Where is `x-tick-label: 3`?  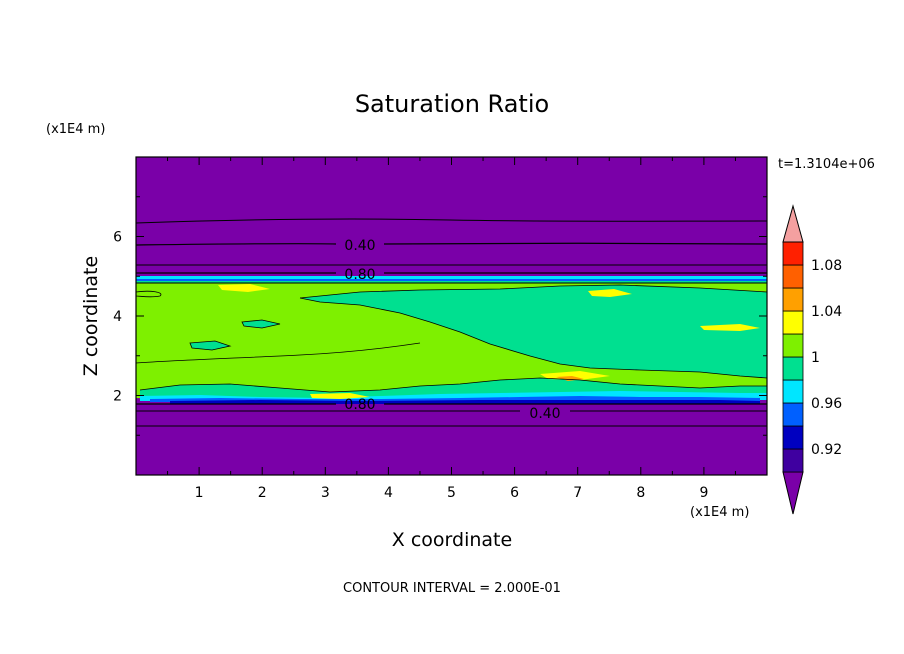 x-tick-label: 3 is located at coordinates (325, 493).